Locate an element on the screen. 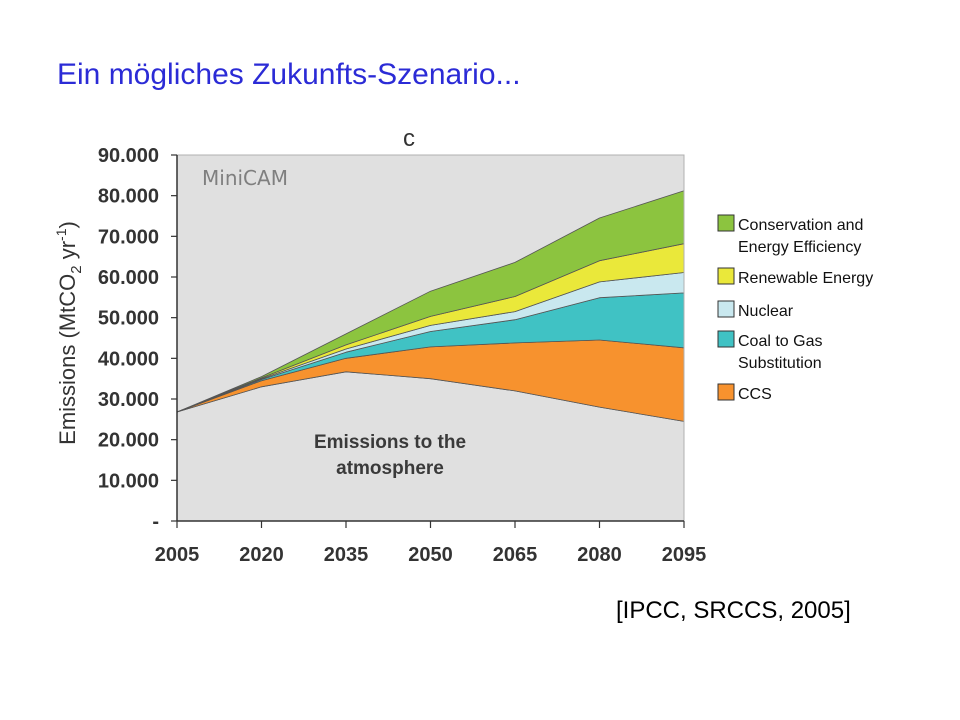  legend-label-coal_to_gas: Coal to Gas is located at coordinates (780, 341).